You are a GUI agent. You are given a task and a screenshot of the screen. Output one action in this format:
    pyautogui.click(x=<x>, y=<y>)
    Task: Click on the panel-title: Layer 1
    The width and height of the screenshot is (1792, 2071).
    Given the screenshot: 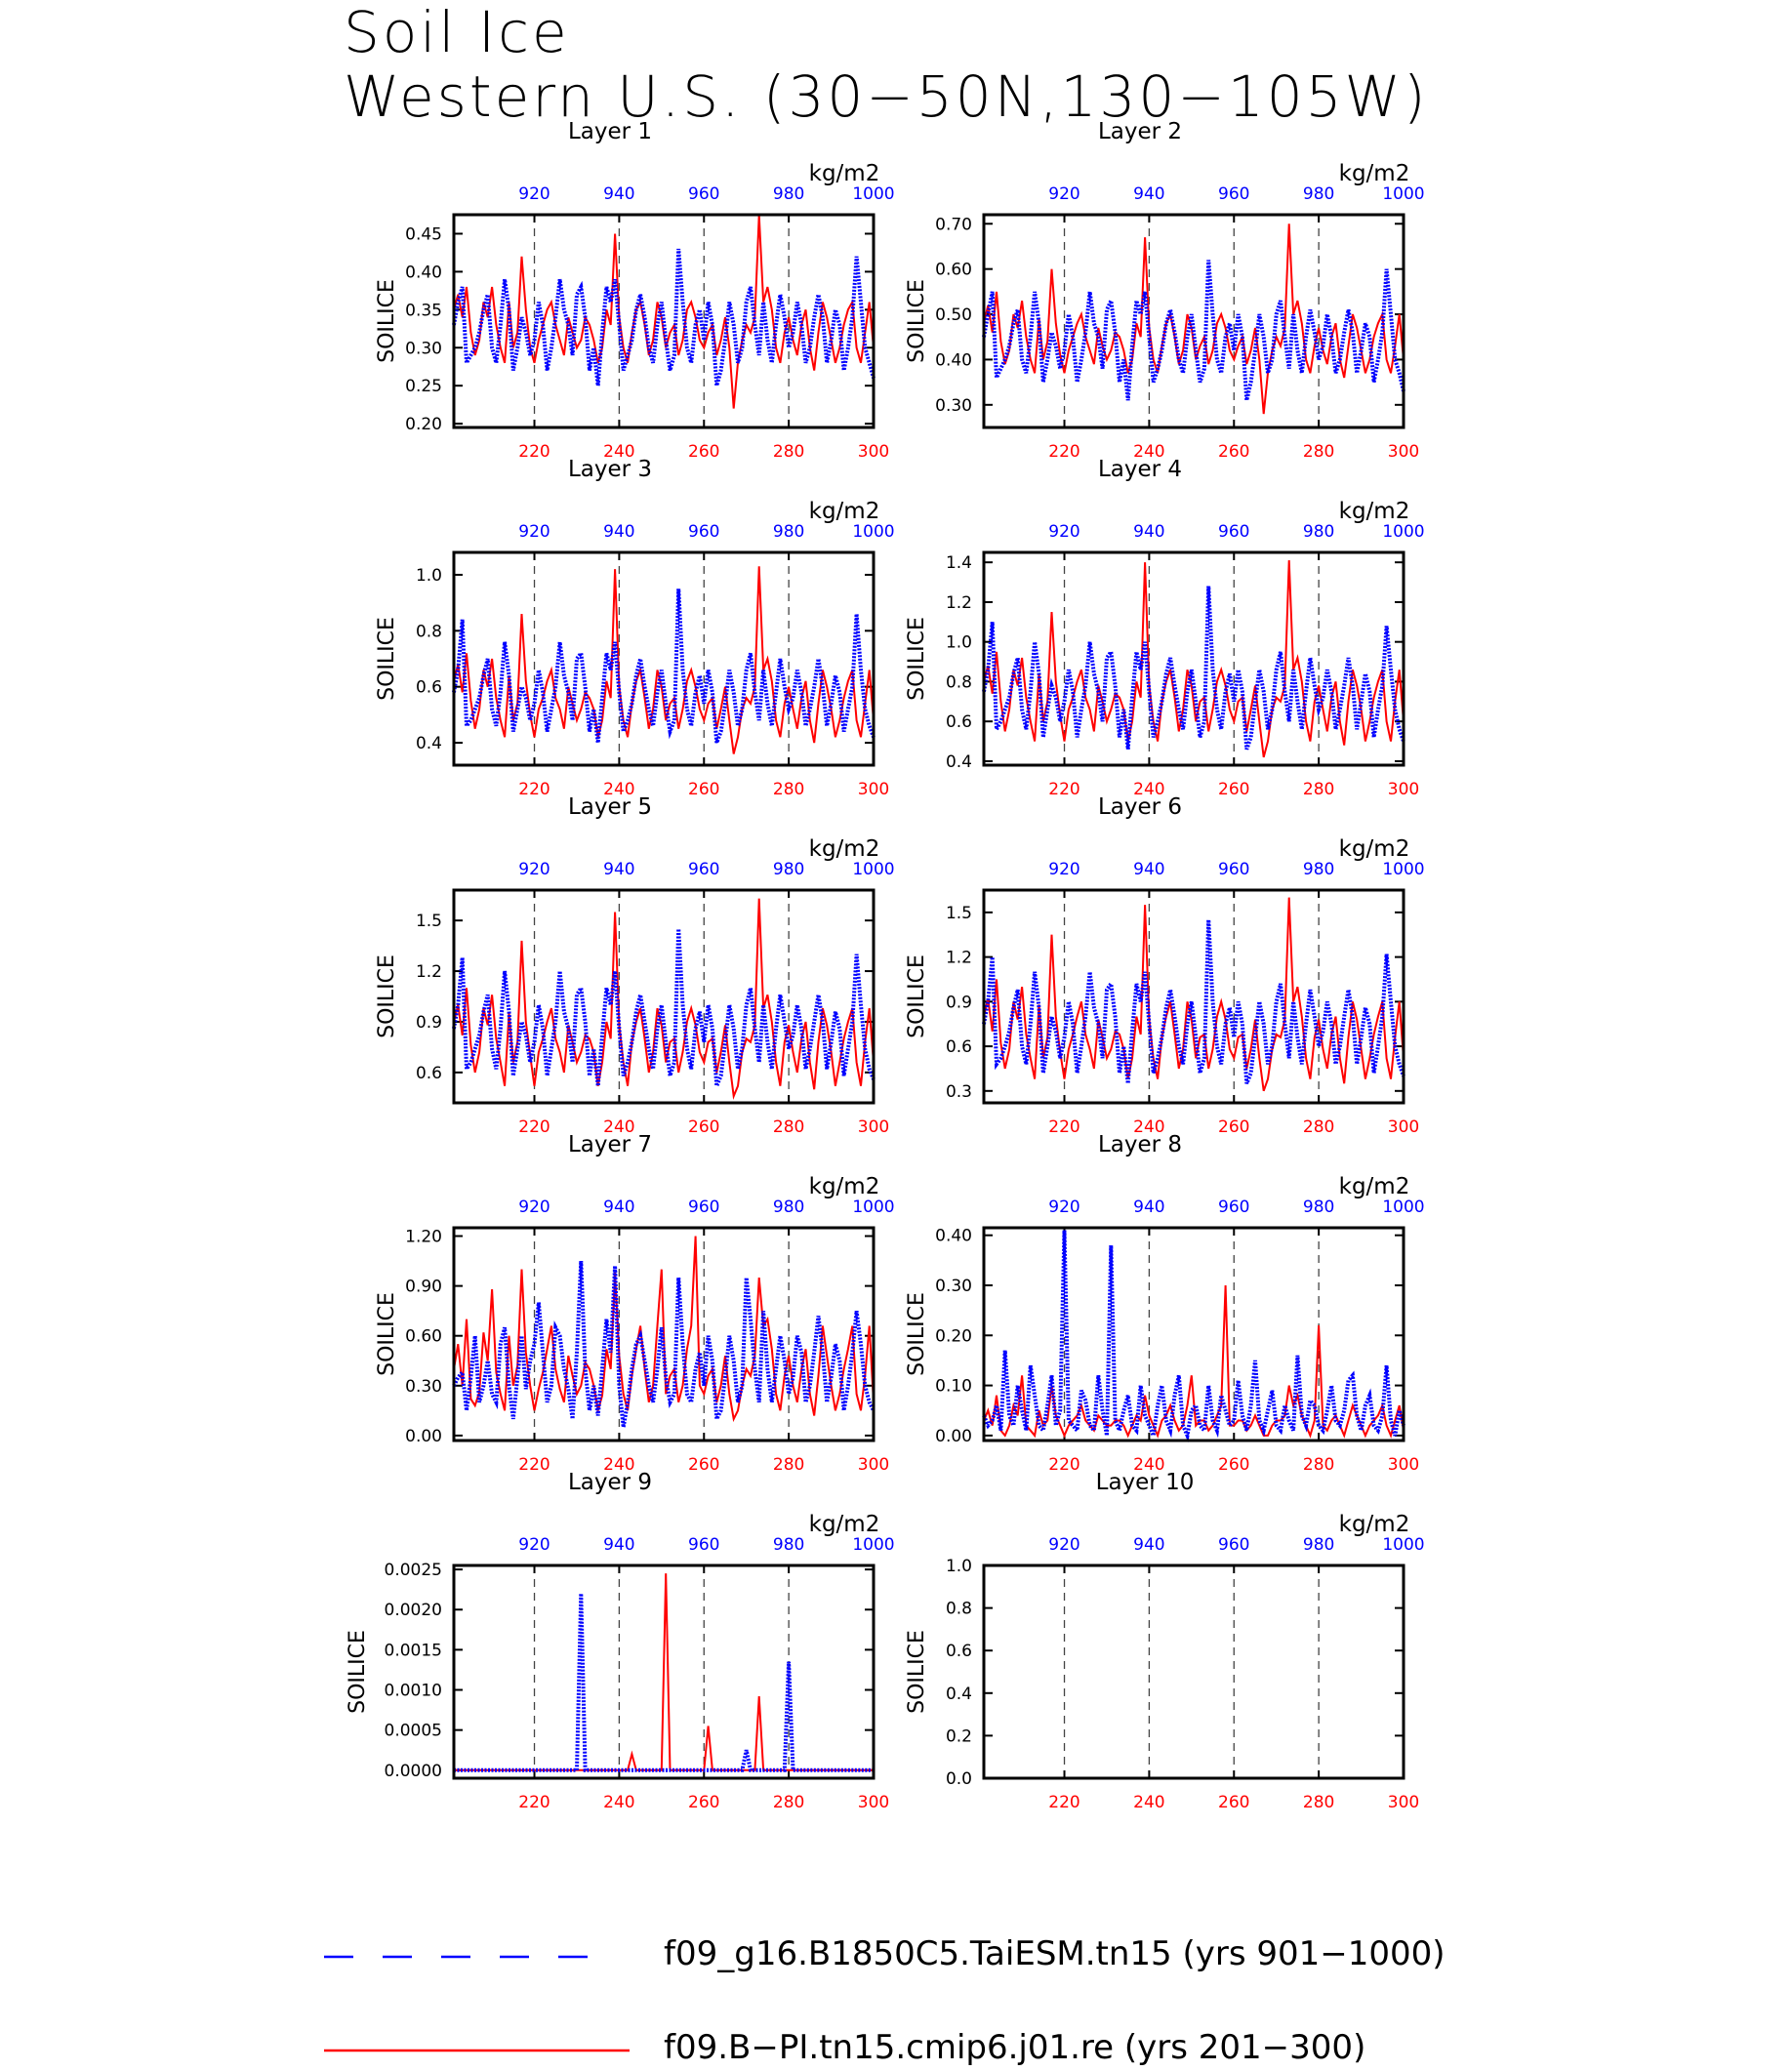 What is the action you would take?
    pyautogui.click(x=610, y=131)
    